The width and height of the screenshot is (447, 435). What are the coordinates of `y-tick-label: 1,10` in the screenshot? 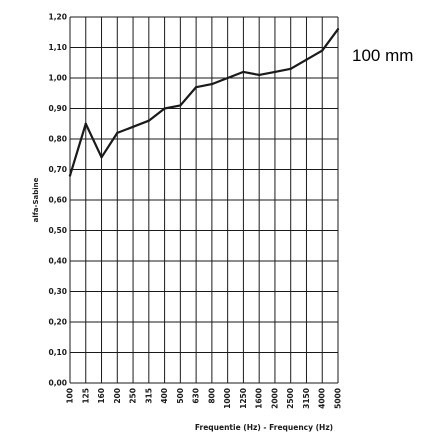 It's located at (57, 47).